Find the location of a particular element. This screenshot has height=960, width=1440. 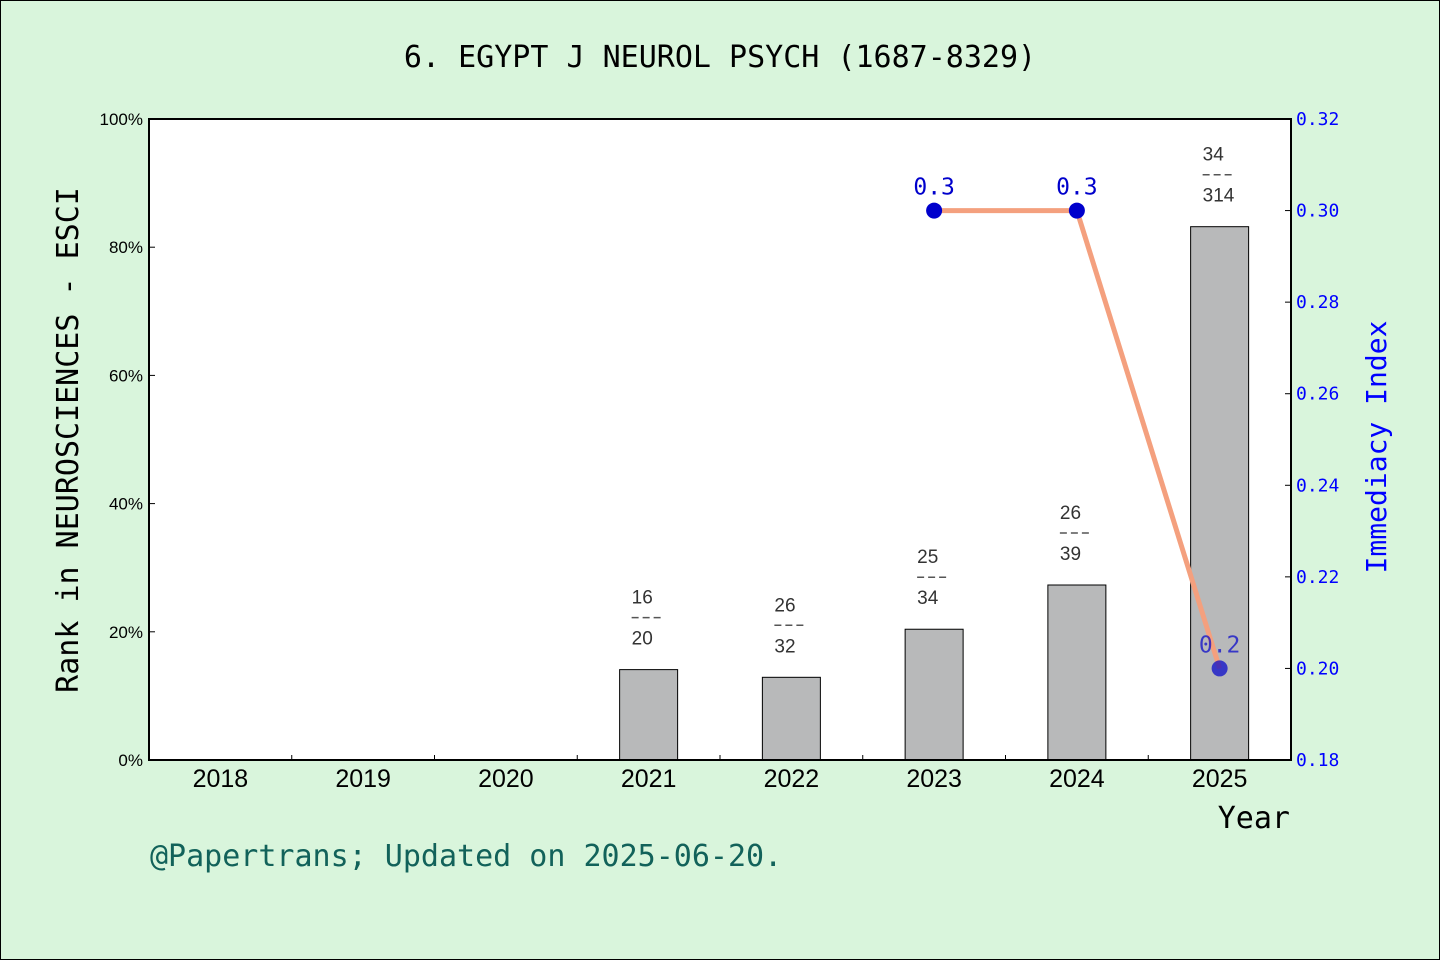

y-tick-label: 20% is located at coordinates (126, 632).